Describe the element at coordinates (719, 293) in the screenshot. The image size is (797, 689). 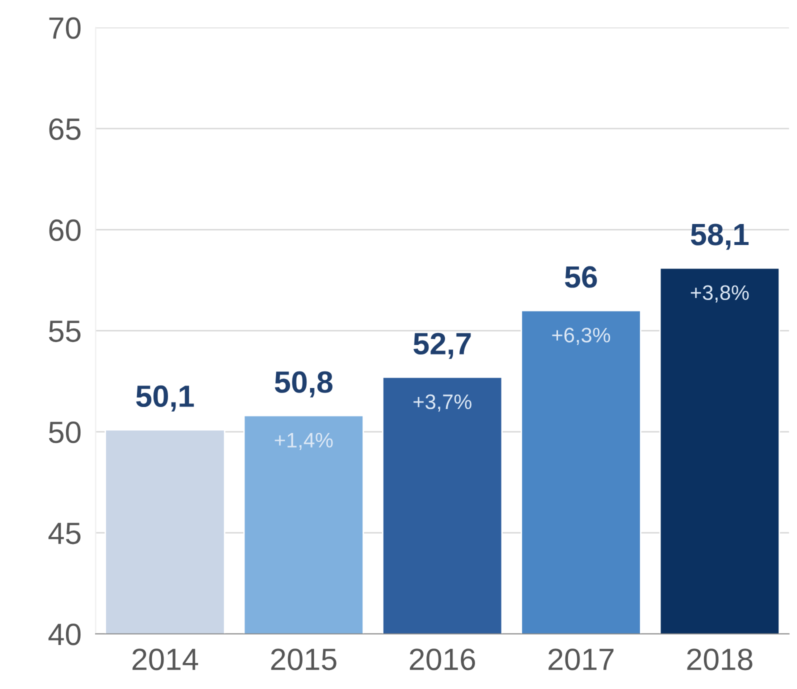
I see `annotation: +3,8%` at that location.